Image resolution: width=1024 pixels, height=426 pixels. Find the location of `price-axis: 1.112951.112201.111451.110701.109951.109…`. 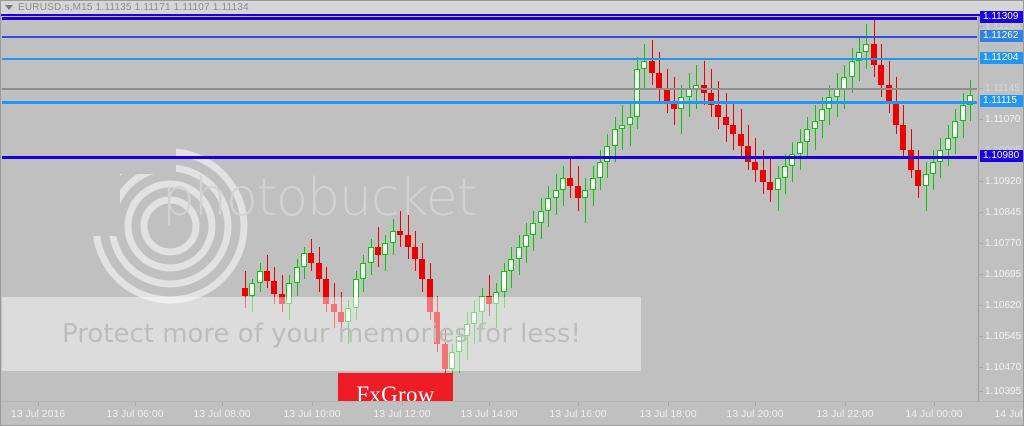

price-axis: 1.112951.112201.111451.110701.109951.109… is located at coordinates (1000, 206).